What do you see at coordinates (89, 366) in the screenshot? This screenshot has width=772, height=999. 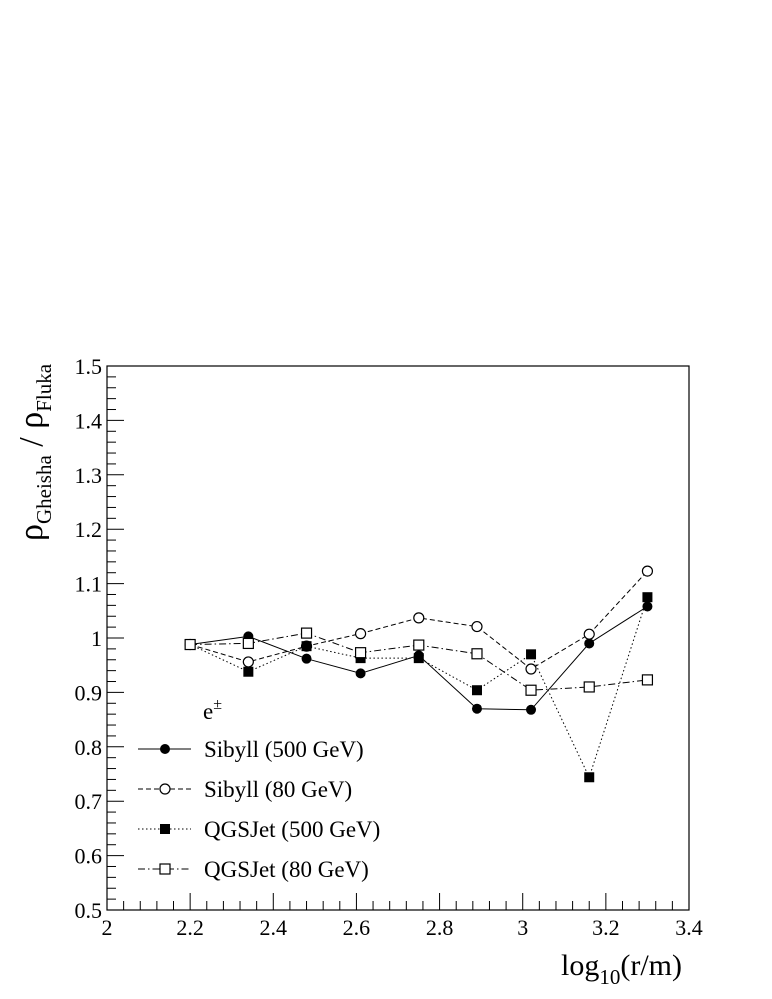 I see `y-tick-label: 1.5` at bounding box center [89, 366].